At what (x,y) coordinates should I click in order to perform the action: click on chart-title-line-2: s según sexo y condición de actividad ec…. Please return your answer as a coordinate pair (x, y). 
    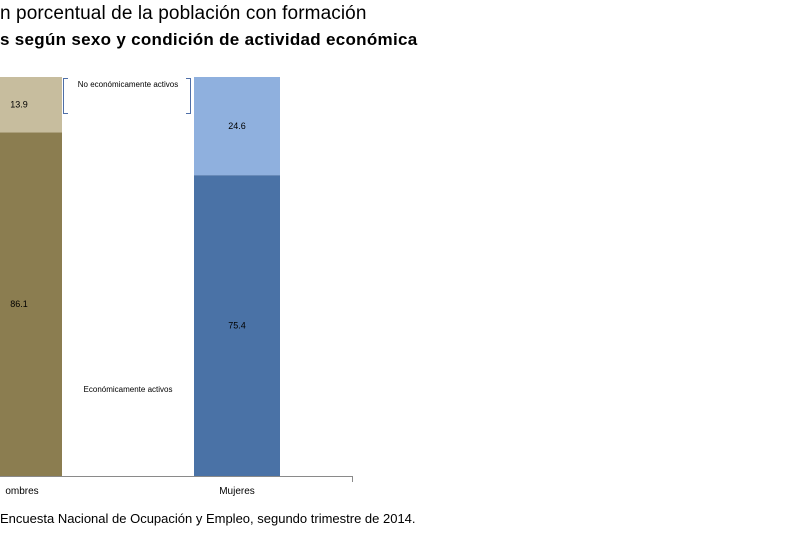
    Looking at the image, I should click on (209, 39).